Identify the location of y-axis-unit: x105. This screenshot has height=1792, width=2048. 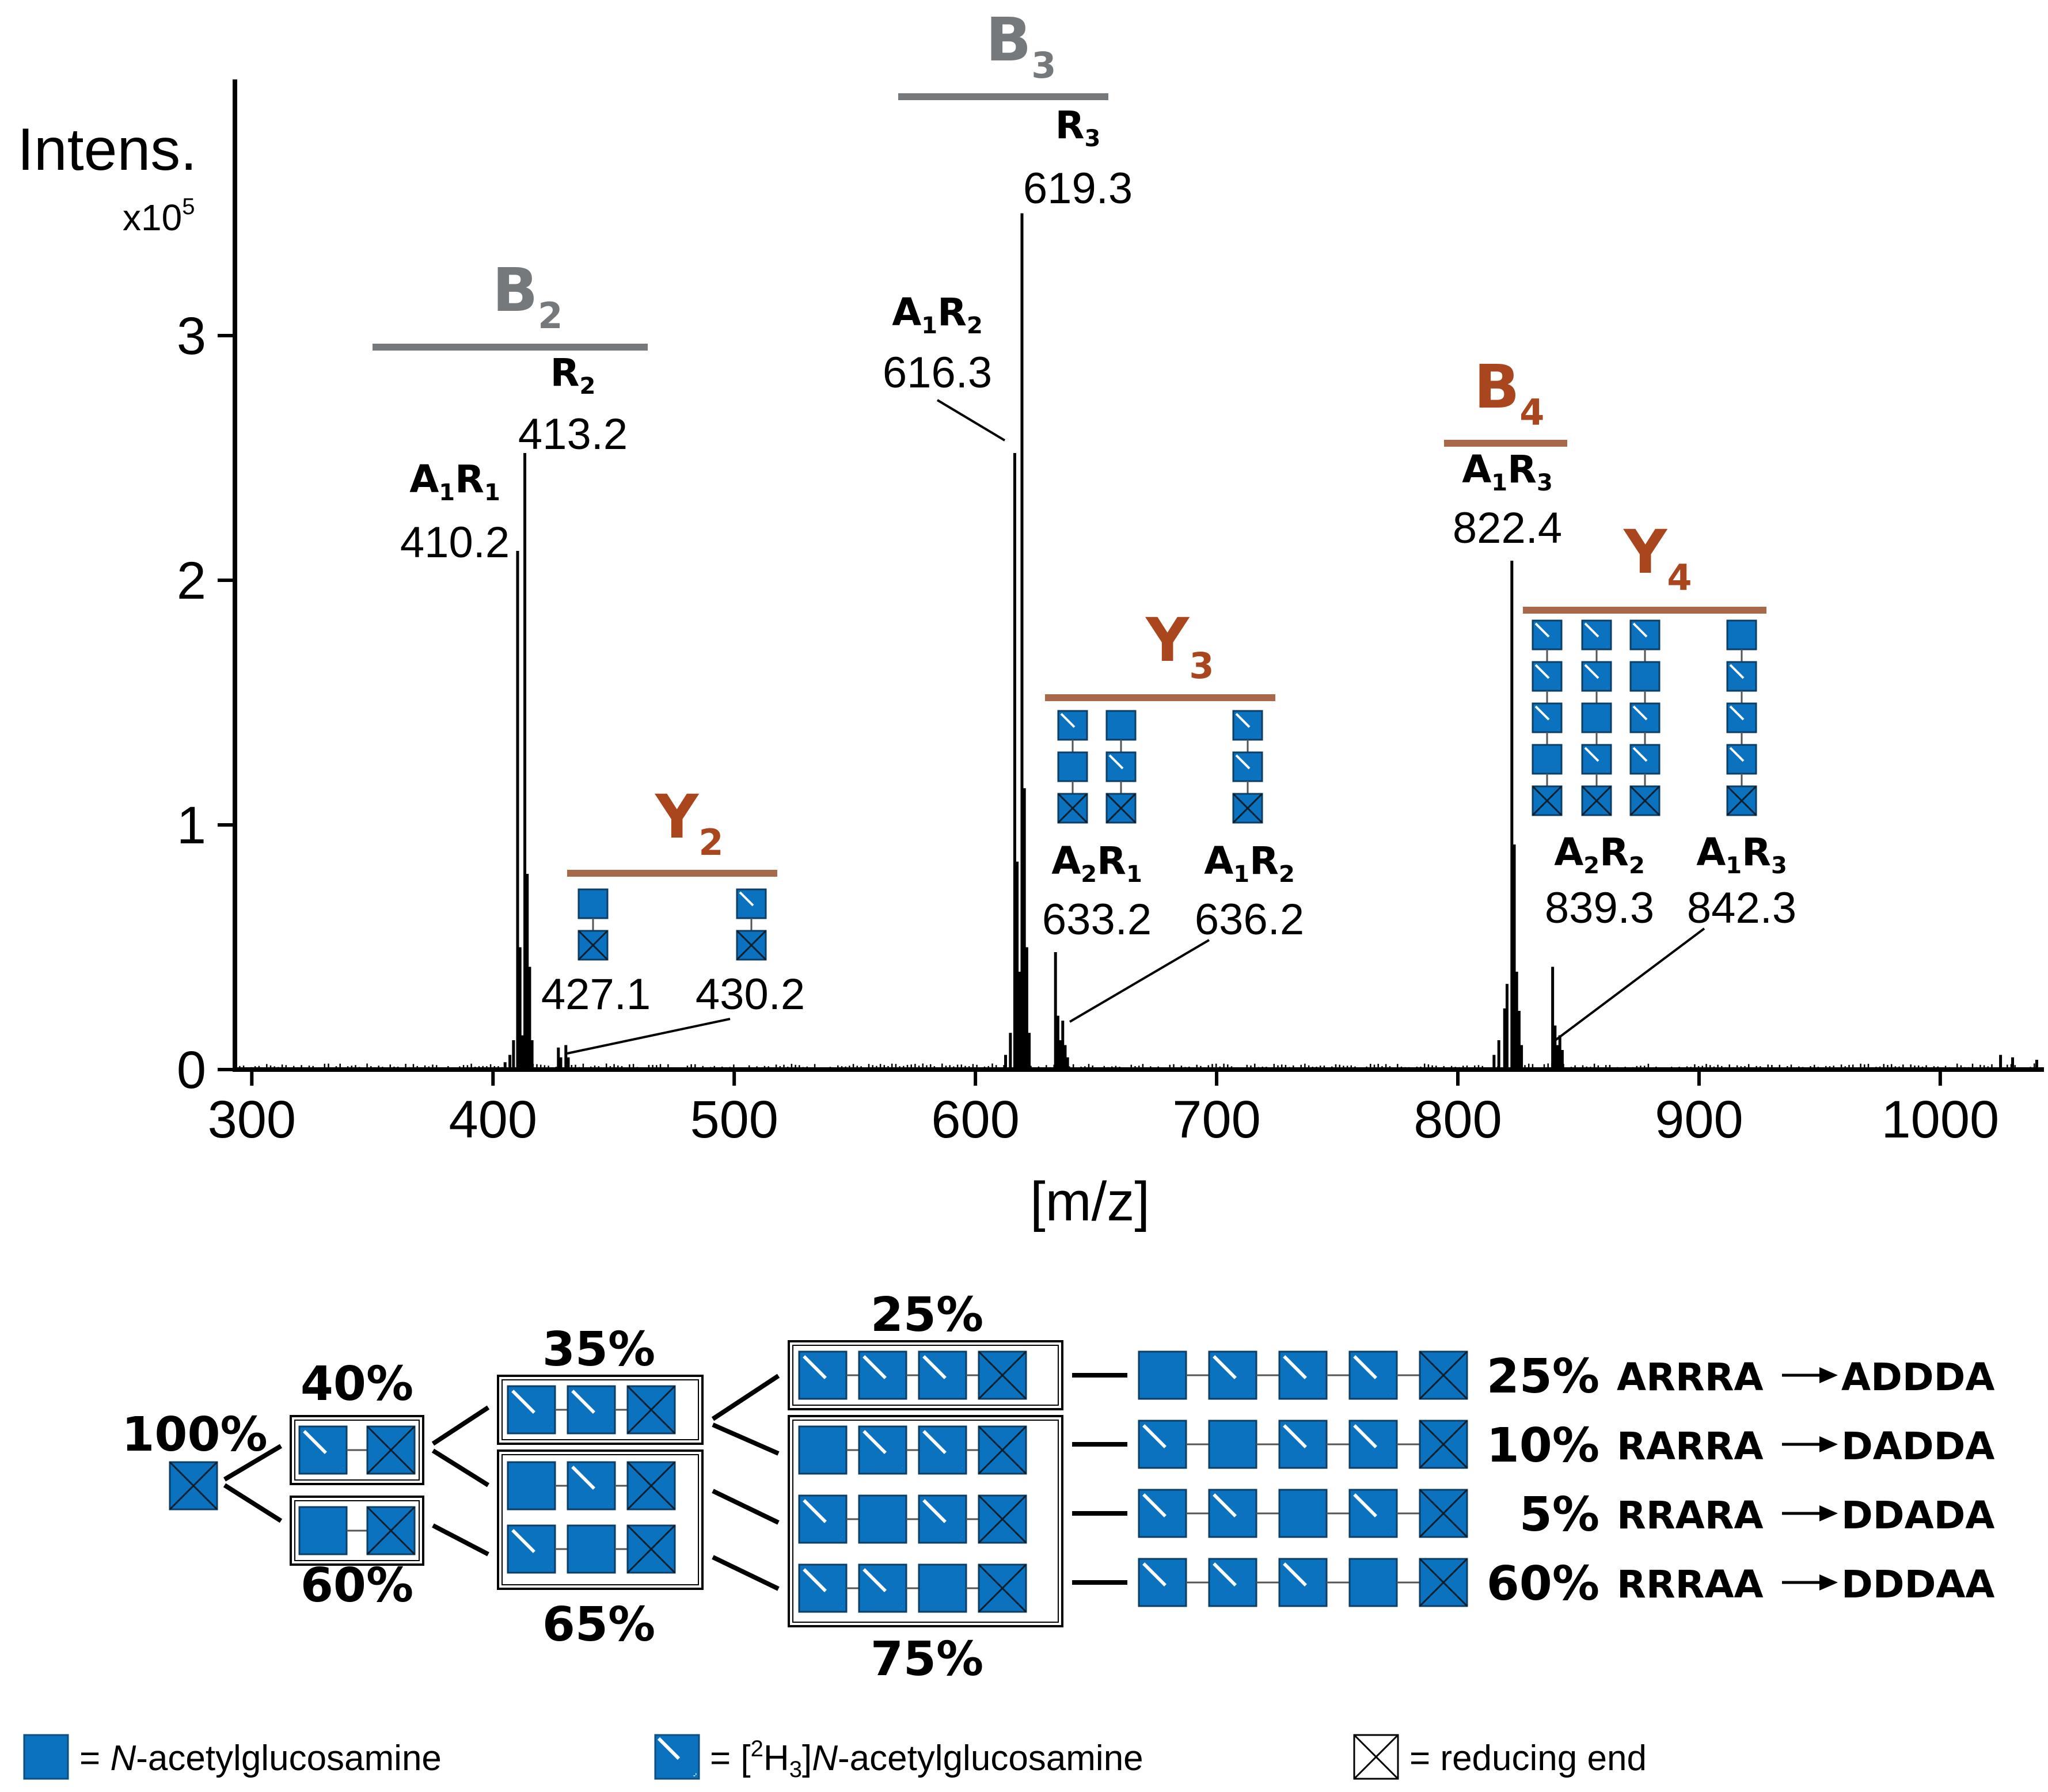
(159, 216).